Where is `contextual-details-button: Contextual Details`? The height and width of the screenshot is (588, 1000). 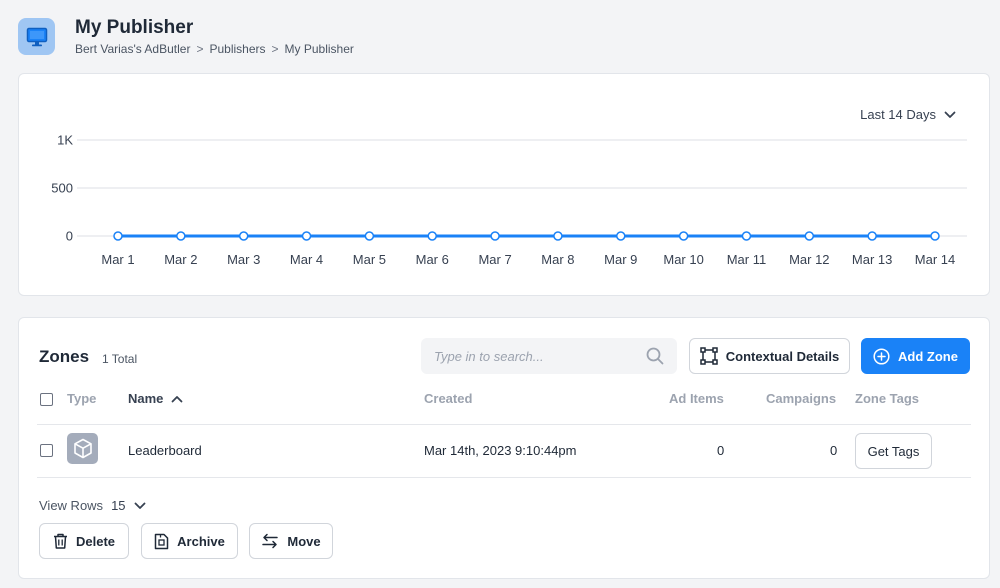 contextual-details-button: Contextual Details is located at coordinates (769, 356).